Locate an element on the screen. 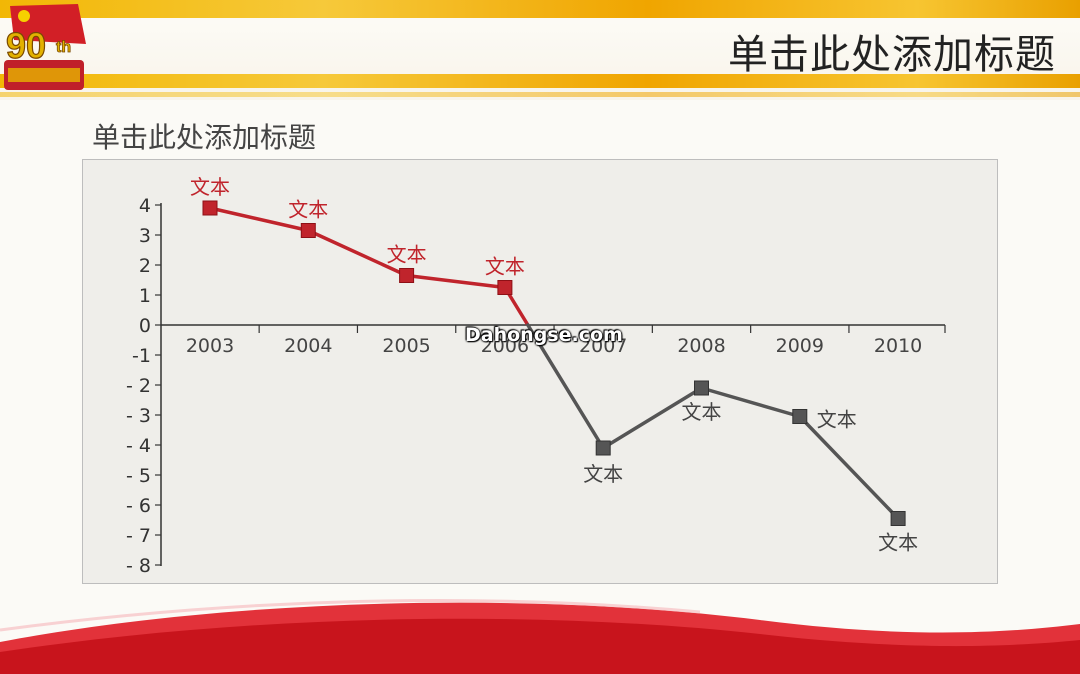 This screenshot has height=674, width=1080. y-tick-label: - 6 is located at coordinates (138, 506).